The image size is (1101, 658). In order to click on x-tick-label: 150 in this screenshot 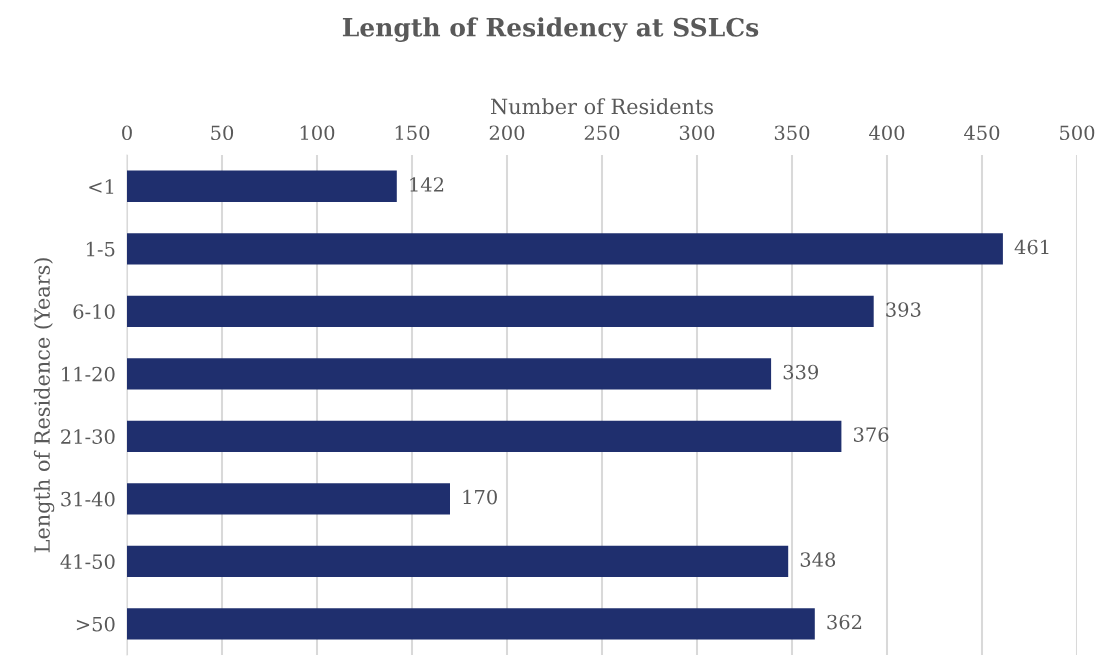, I will do `click(412, 133)`.